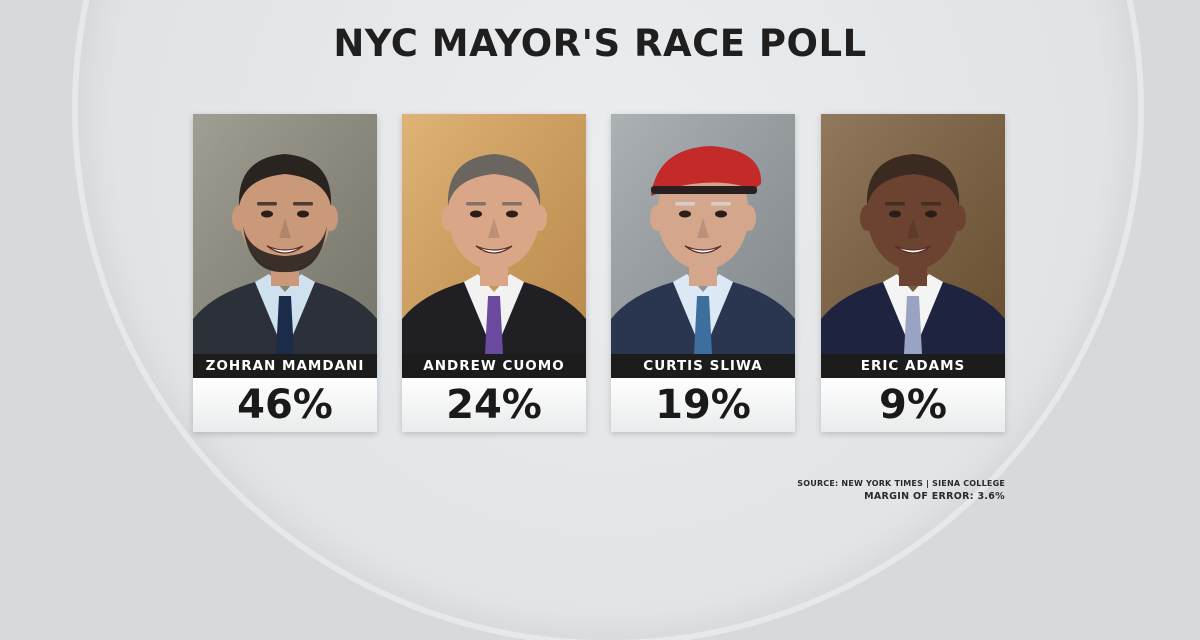  Describe the element at coordinates (901, 483) in the screenshot. I see `source-text: SOURCE: NEW YORK TIMES | SIENA COLLEGE` at that location.